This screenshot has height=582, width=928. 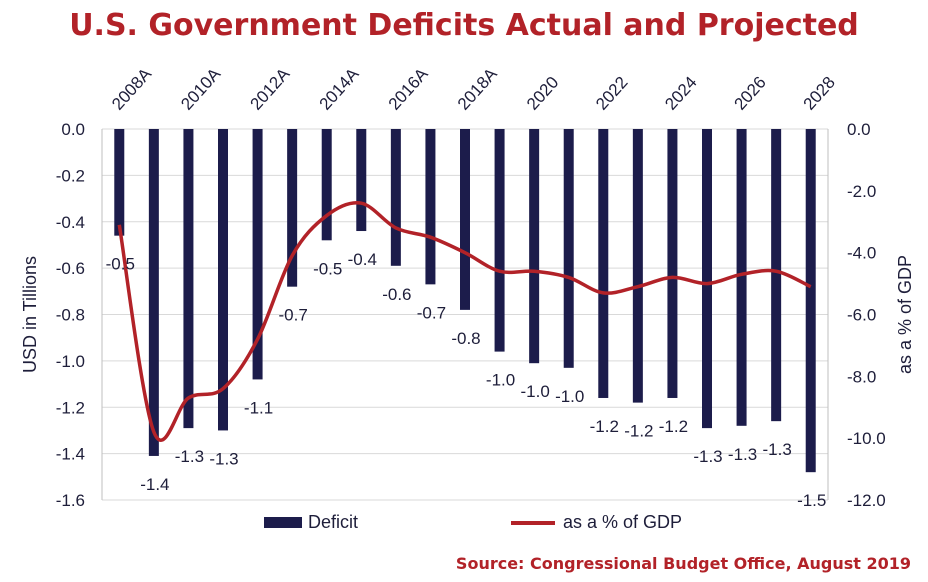 I want to click on y2-tick-label: -8.0, so click(x=861, y=376).